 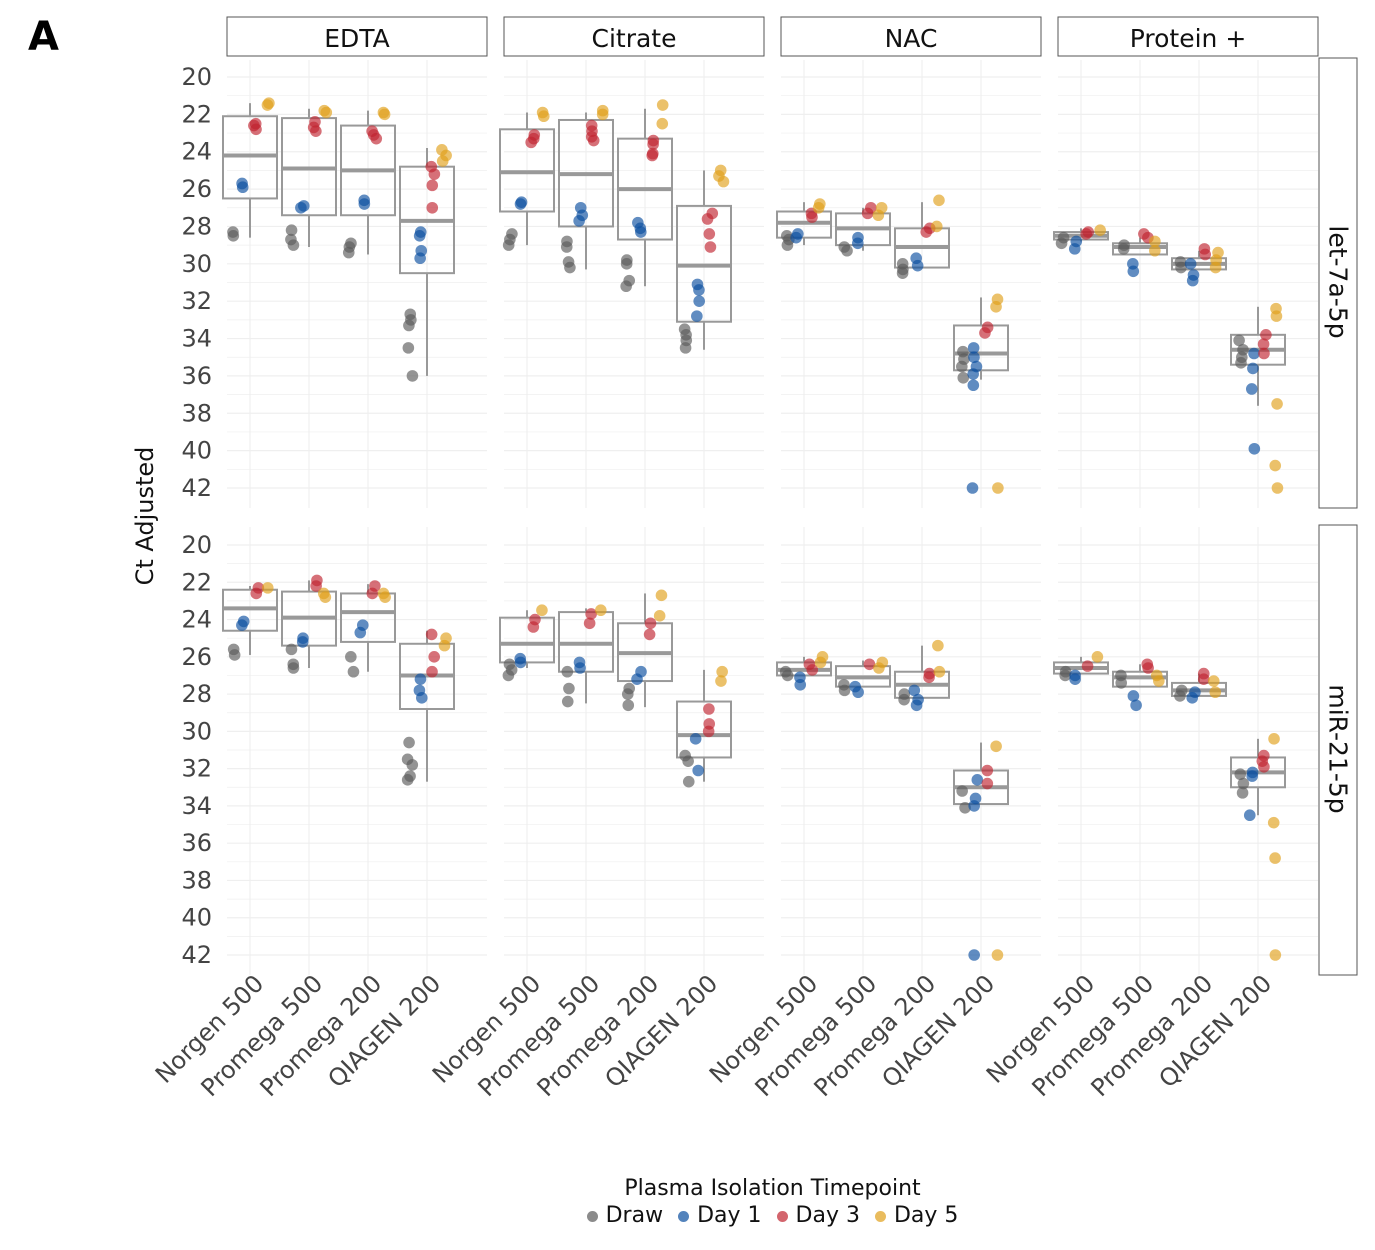 I want to click on facet-strip-label: miR-21-5p, so click(x=1338, y=748).